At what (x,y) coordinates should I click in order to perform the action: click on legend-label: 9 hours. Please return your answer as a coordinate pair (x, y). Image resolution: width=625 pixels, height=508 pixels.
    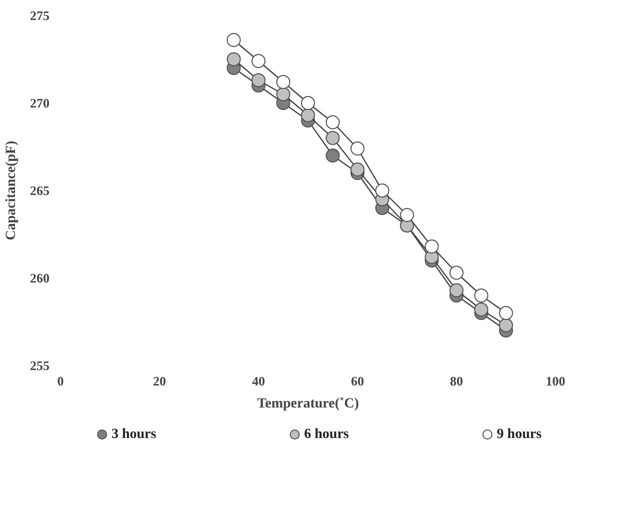
    Looking at the image, I should click on (519, 434).